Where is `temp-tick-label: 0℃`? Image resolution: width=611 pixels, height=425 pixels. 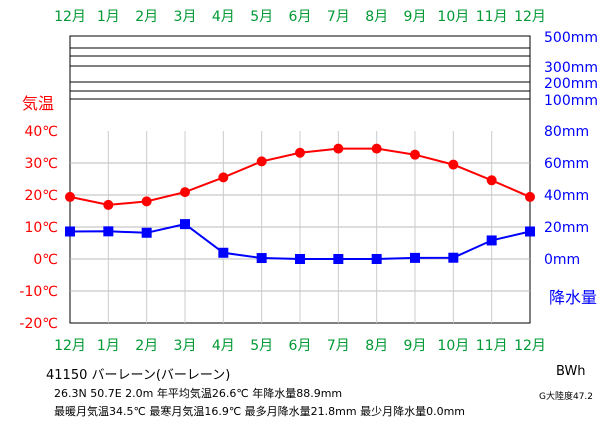
temp-tick-label: 0℃ is located at coordinates (45, 260).